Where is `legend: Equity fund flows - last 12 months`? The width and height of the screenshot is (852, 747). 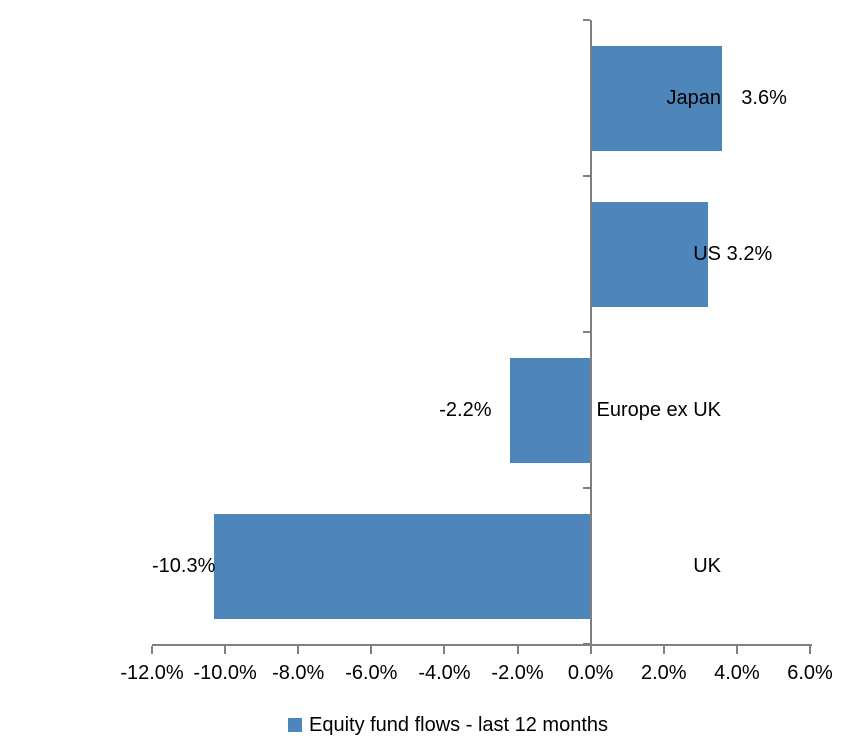 legend: Equity fund flows - last 12 months is located at coordinates (448, 725).